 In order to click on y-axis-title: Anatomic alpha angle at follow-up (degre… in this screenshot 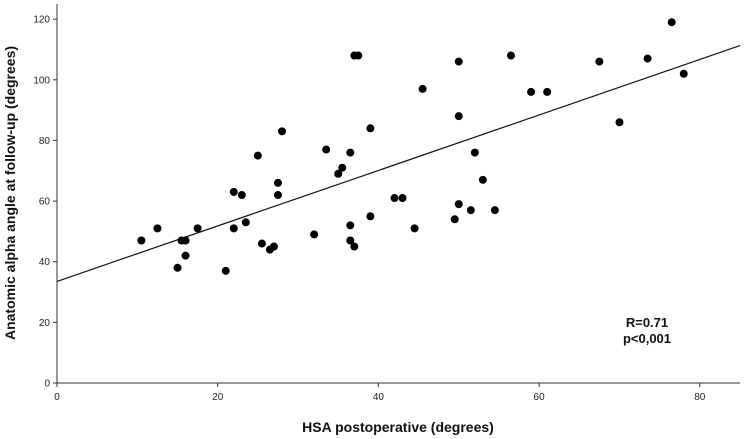, I will do `click(10, 193)`.